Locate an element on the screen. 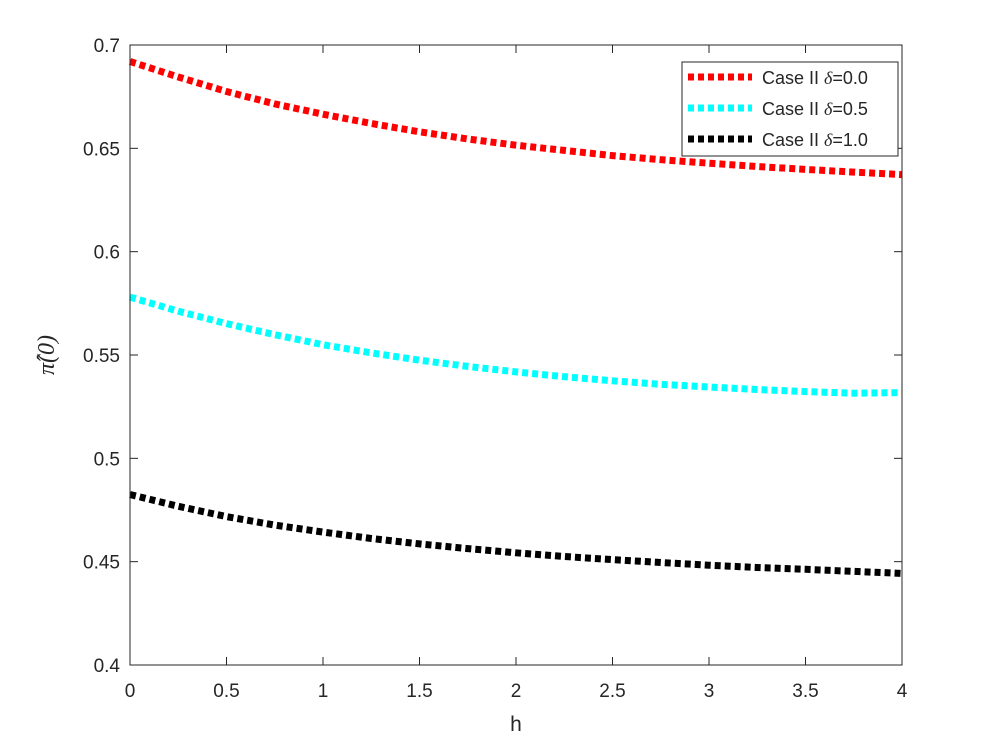 This screenshot has width=996, height=747. y-tick-label: 0.55 is located at coordinates (101, 356).